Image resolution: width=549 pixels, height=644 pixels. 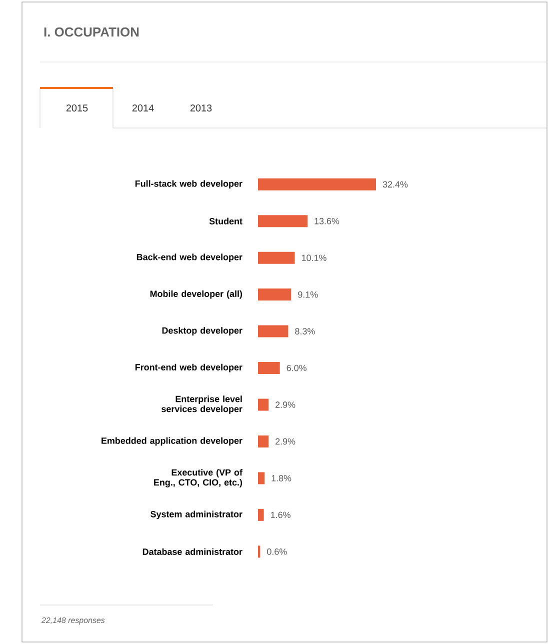 I want to click on text: 2015, so click(x=77, y=108).